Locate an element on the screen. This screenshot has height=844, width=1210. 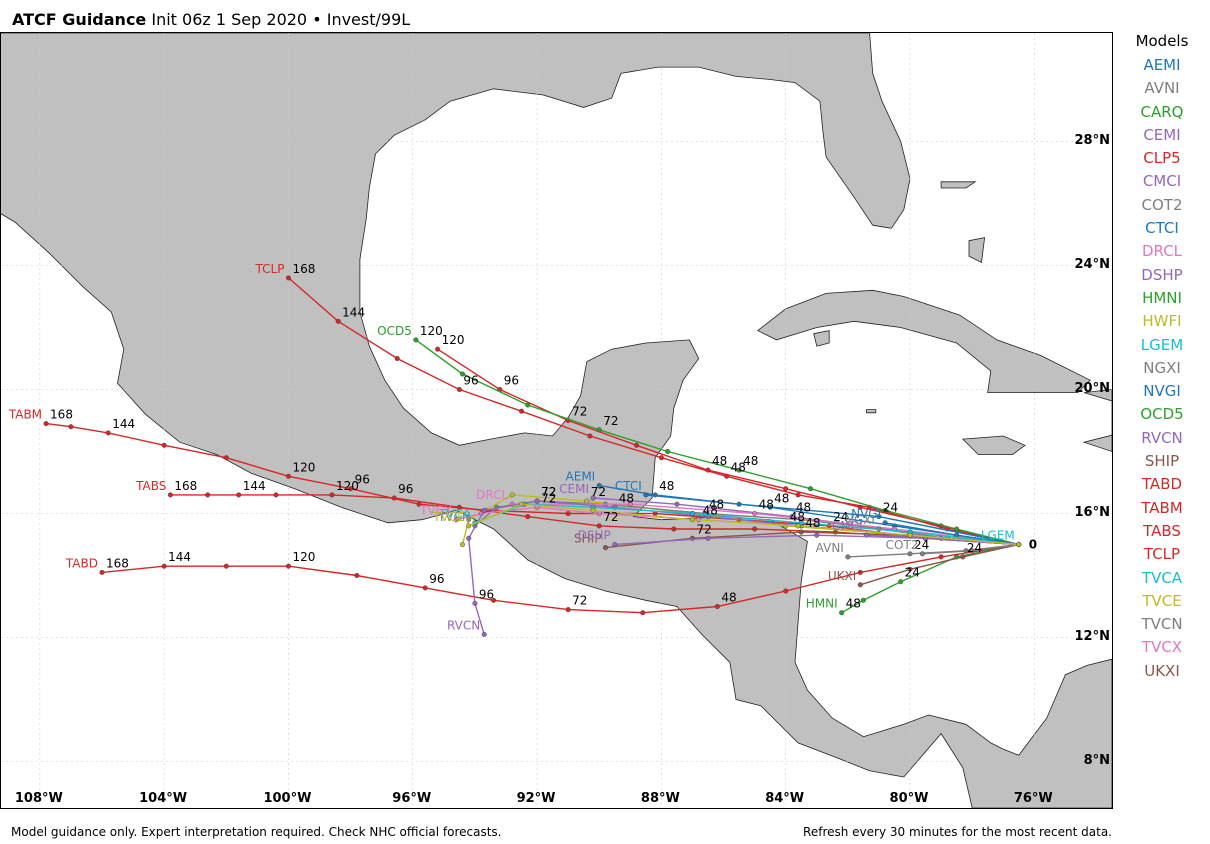
legend-item-cot2: COT2 is located at coordinates (1162, 204).